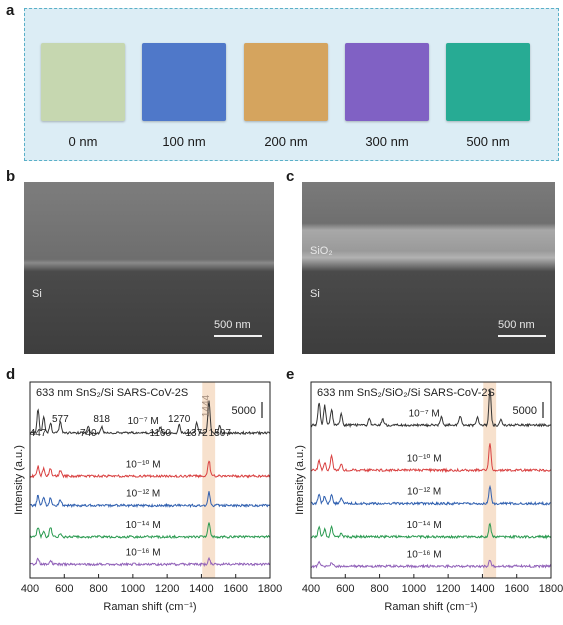 This screenshot has height=625, width=563. Describe the element at coordinates (490, 480) in the screenshot. I see `highlight-band` at that location.